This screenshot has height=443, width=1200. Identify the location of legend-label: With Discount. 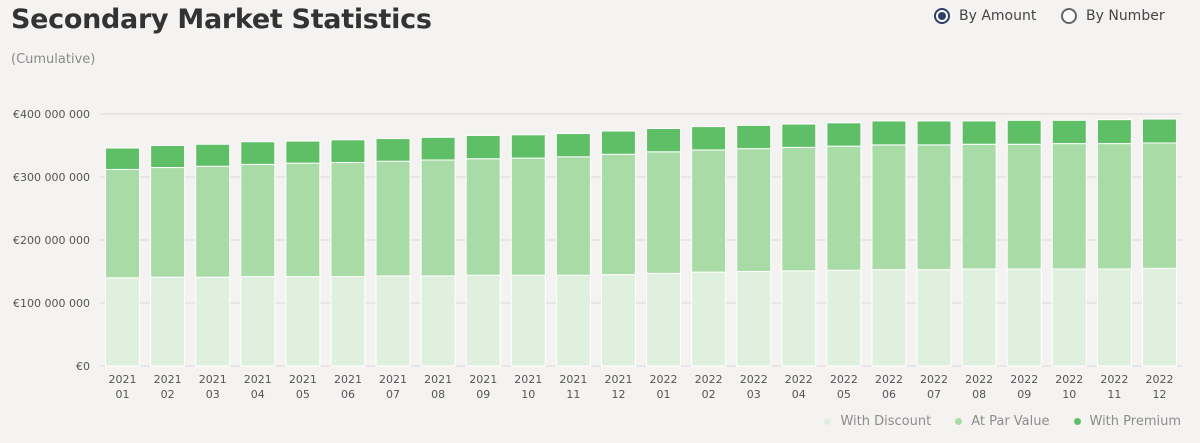
(886, 421).